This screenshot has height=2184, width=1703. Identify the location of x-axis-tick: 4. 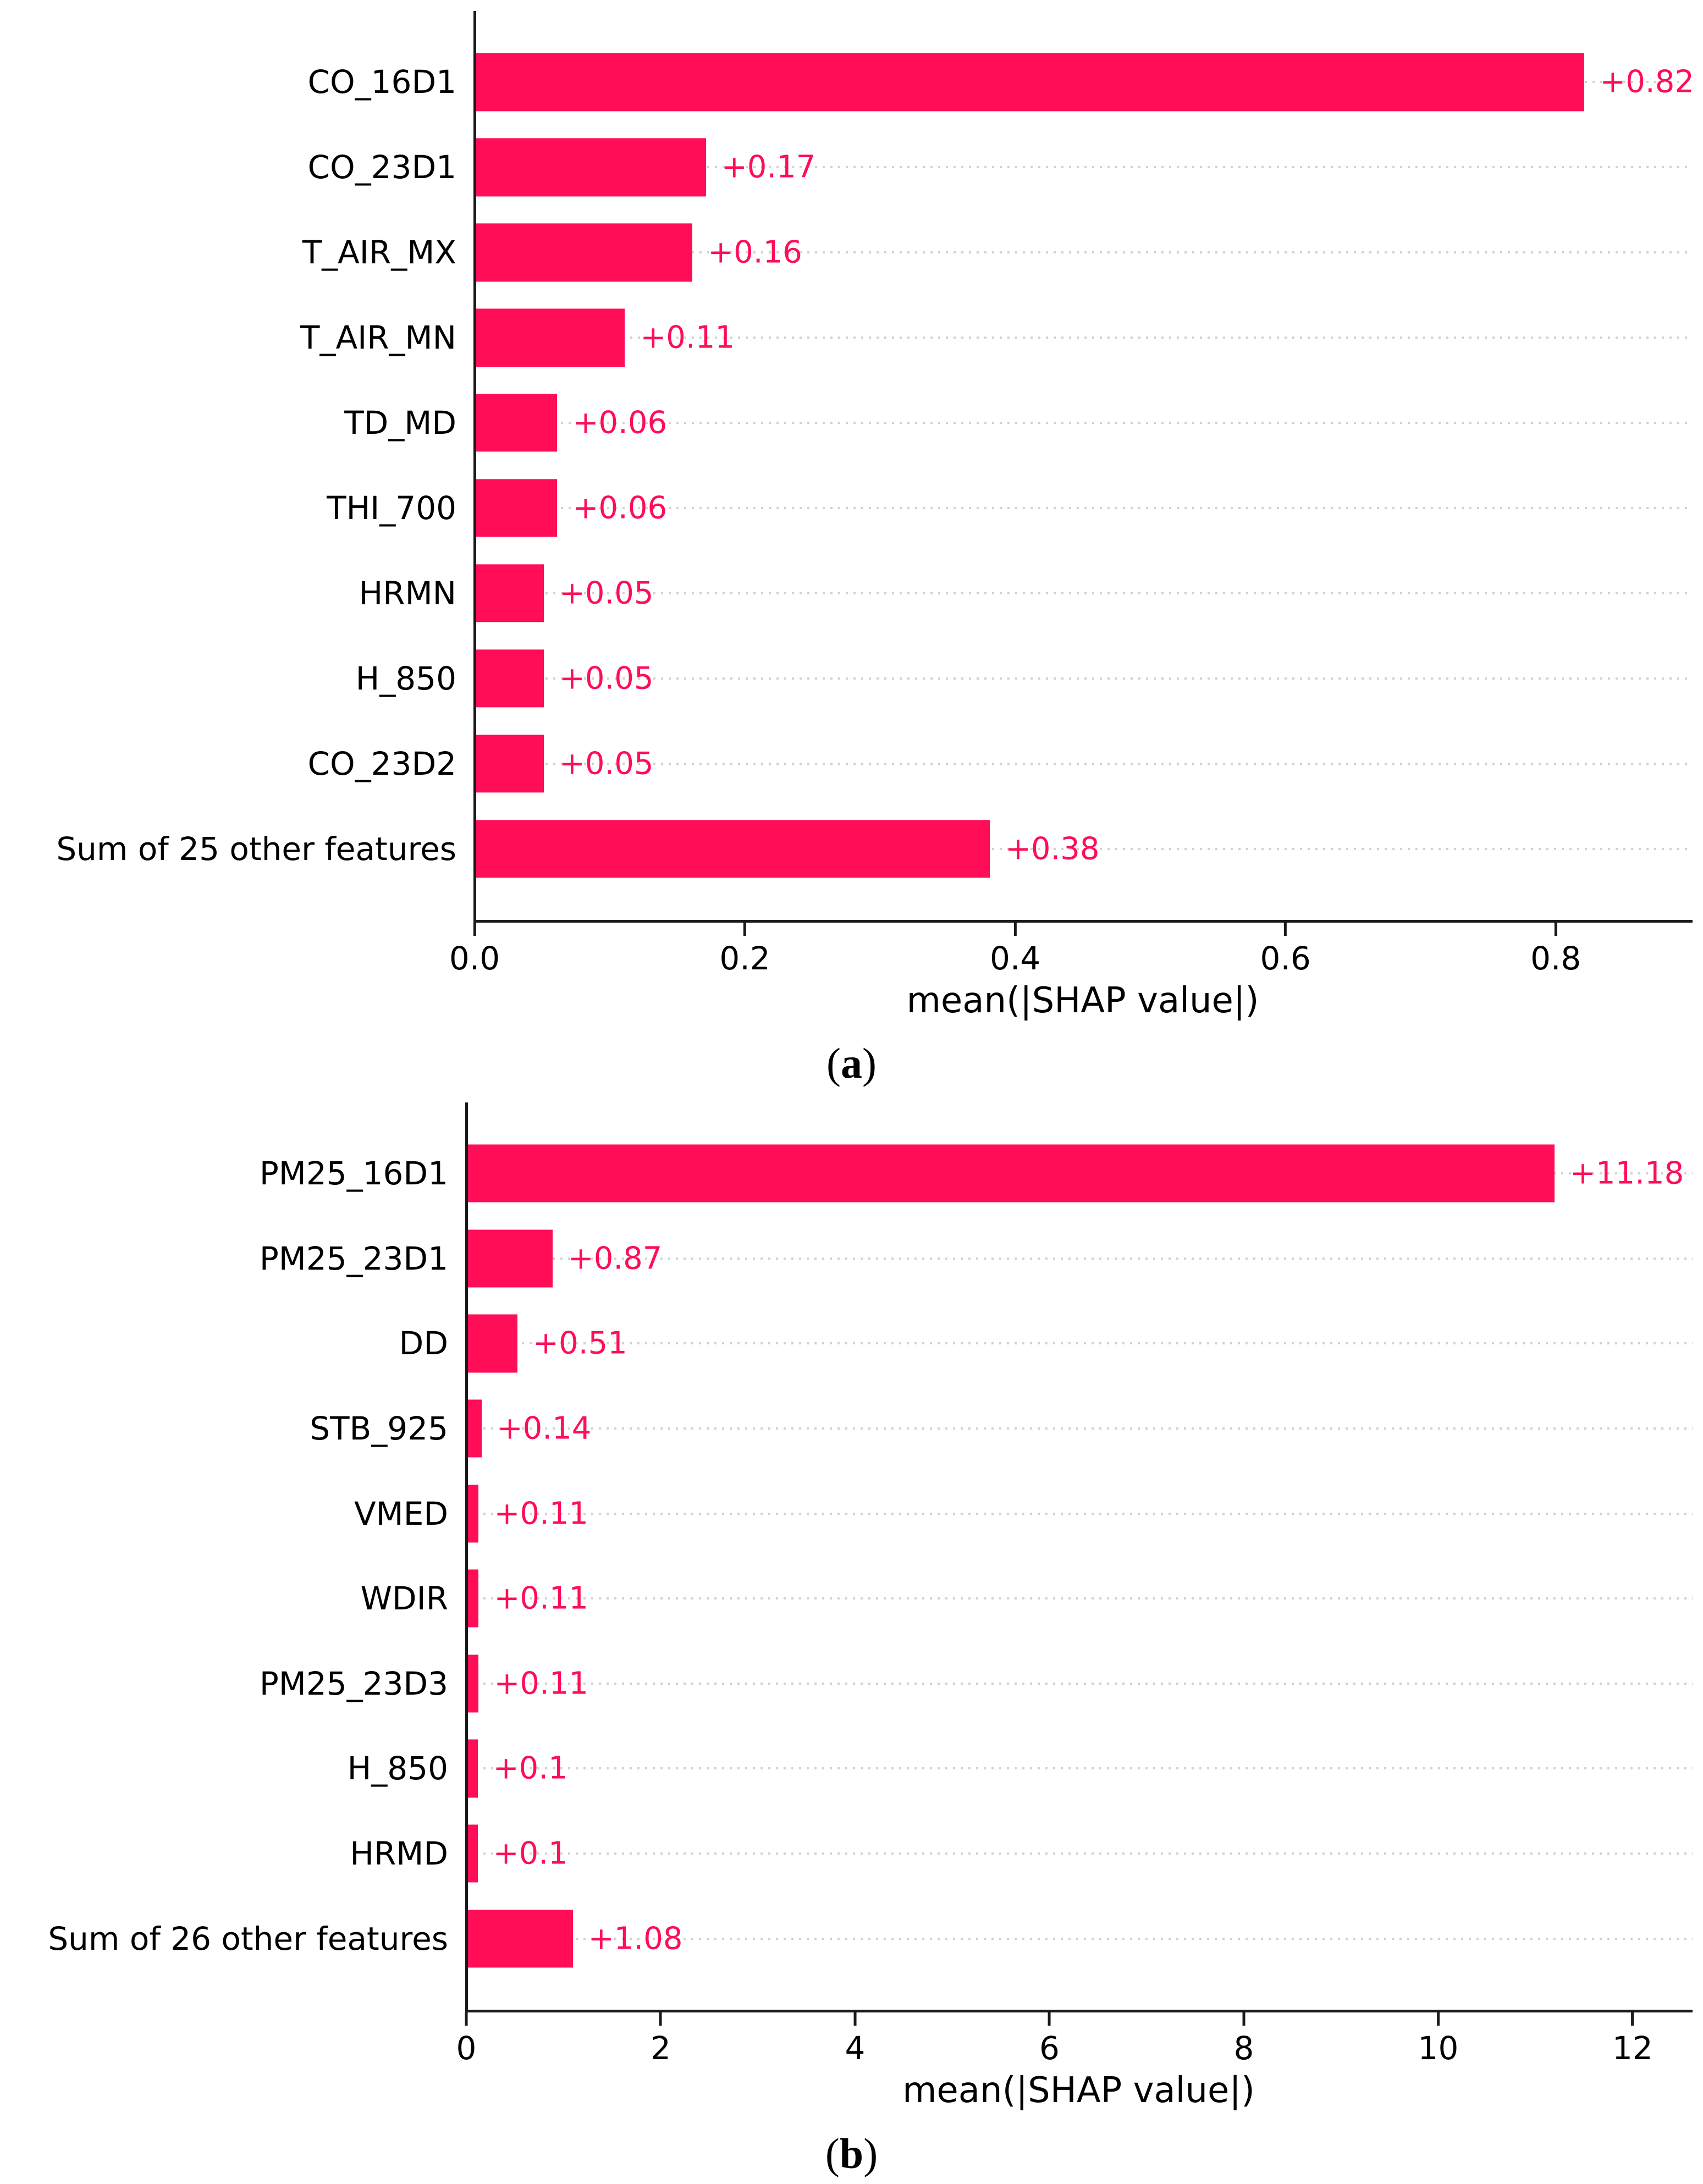
(855, 2039).